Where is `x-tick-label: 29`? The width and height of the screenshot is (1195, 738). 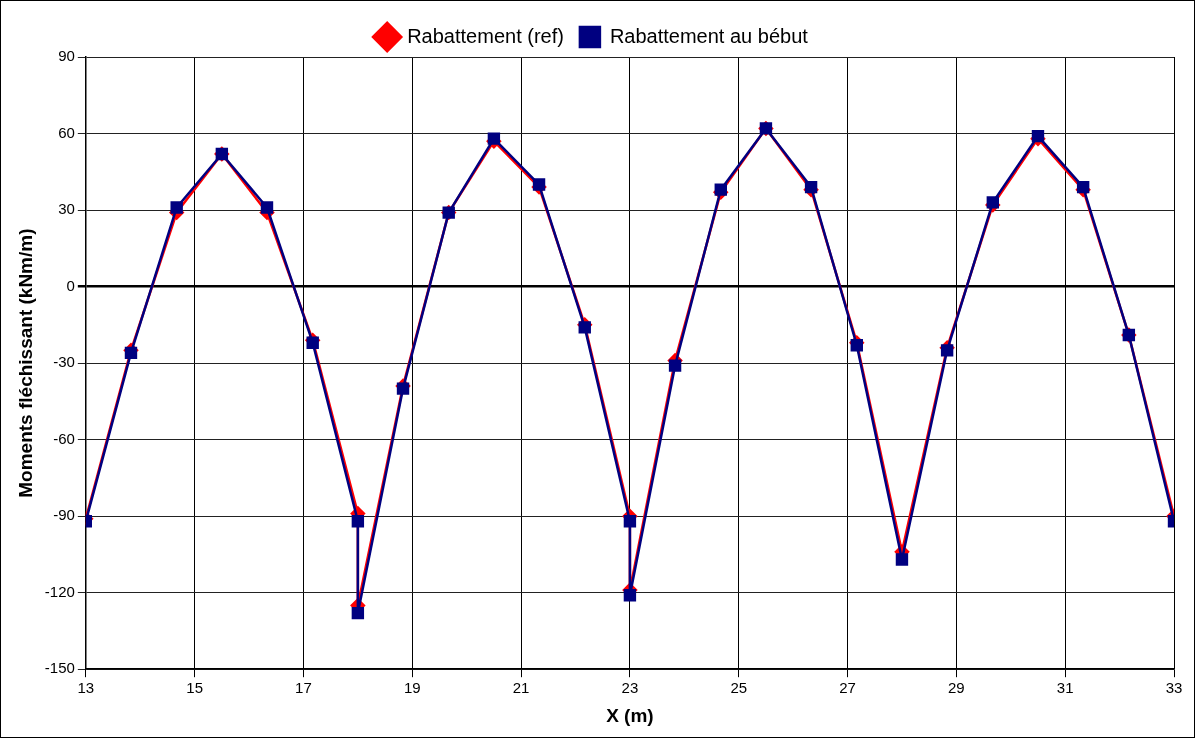
x-tick-label: 29 is located at coordinates (956, 688).